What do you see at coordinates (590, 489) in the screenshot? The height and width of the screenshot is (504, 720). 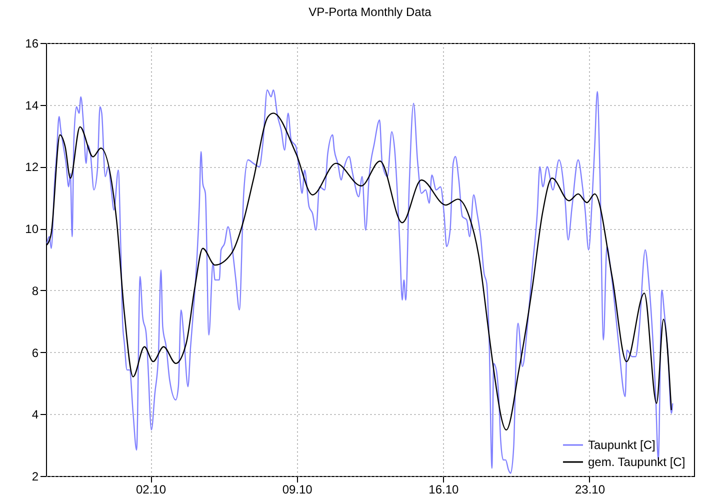 I see `x-tick-label: 23.10` at bounding box center [590, 489].